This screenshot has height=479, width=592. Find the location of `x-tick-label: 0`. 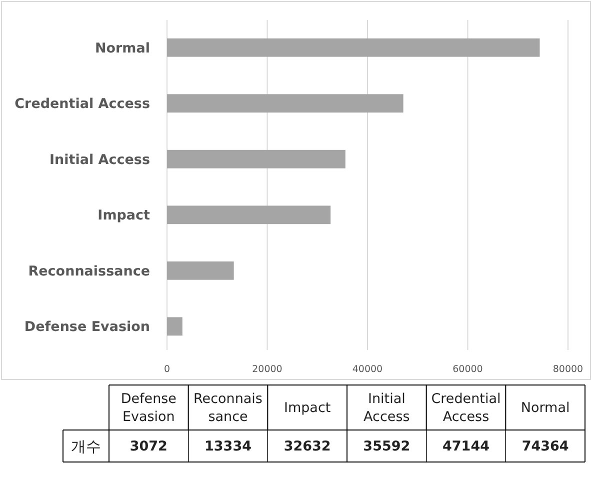

x-tick-label: 0 is located at coordinates (167, 369).